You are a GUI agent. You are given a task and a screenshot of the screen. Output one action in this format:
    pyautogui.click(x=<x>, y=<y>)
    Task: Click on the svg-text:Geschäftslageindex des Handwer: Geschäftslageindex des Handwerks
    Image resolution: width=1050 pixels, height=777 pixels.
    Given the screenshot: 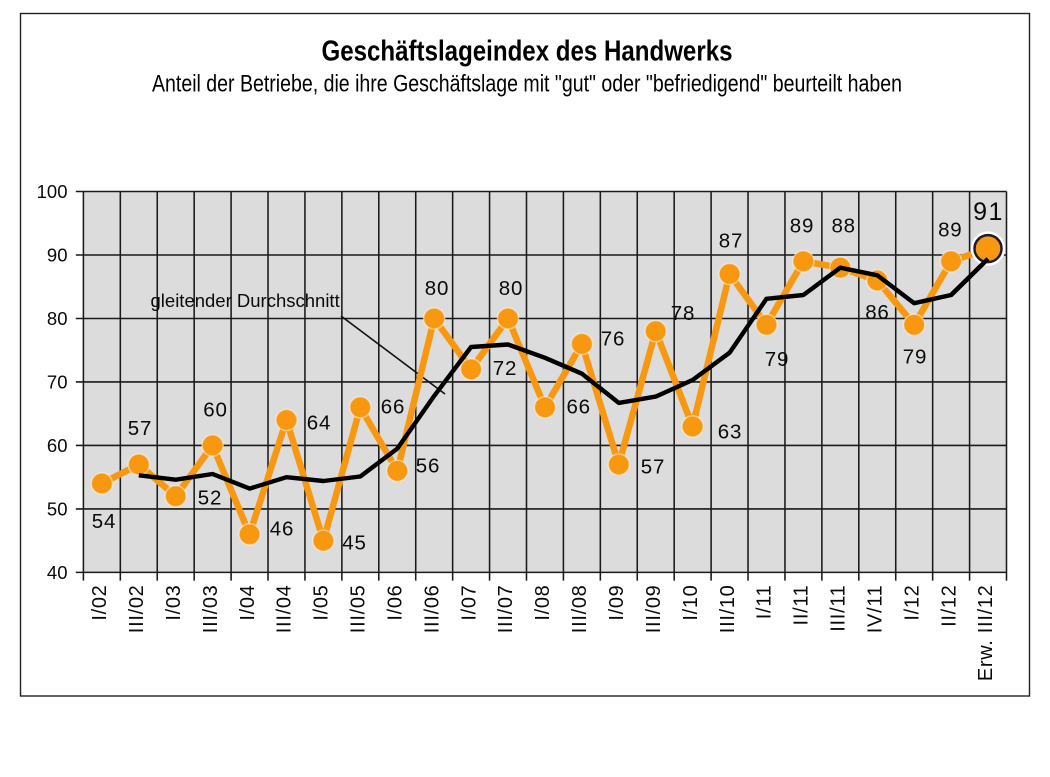 What is the action you would take?
    pyautogui.click(x=527, y=52)
    